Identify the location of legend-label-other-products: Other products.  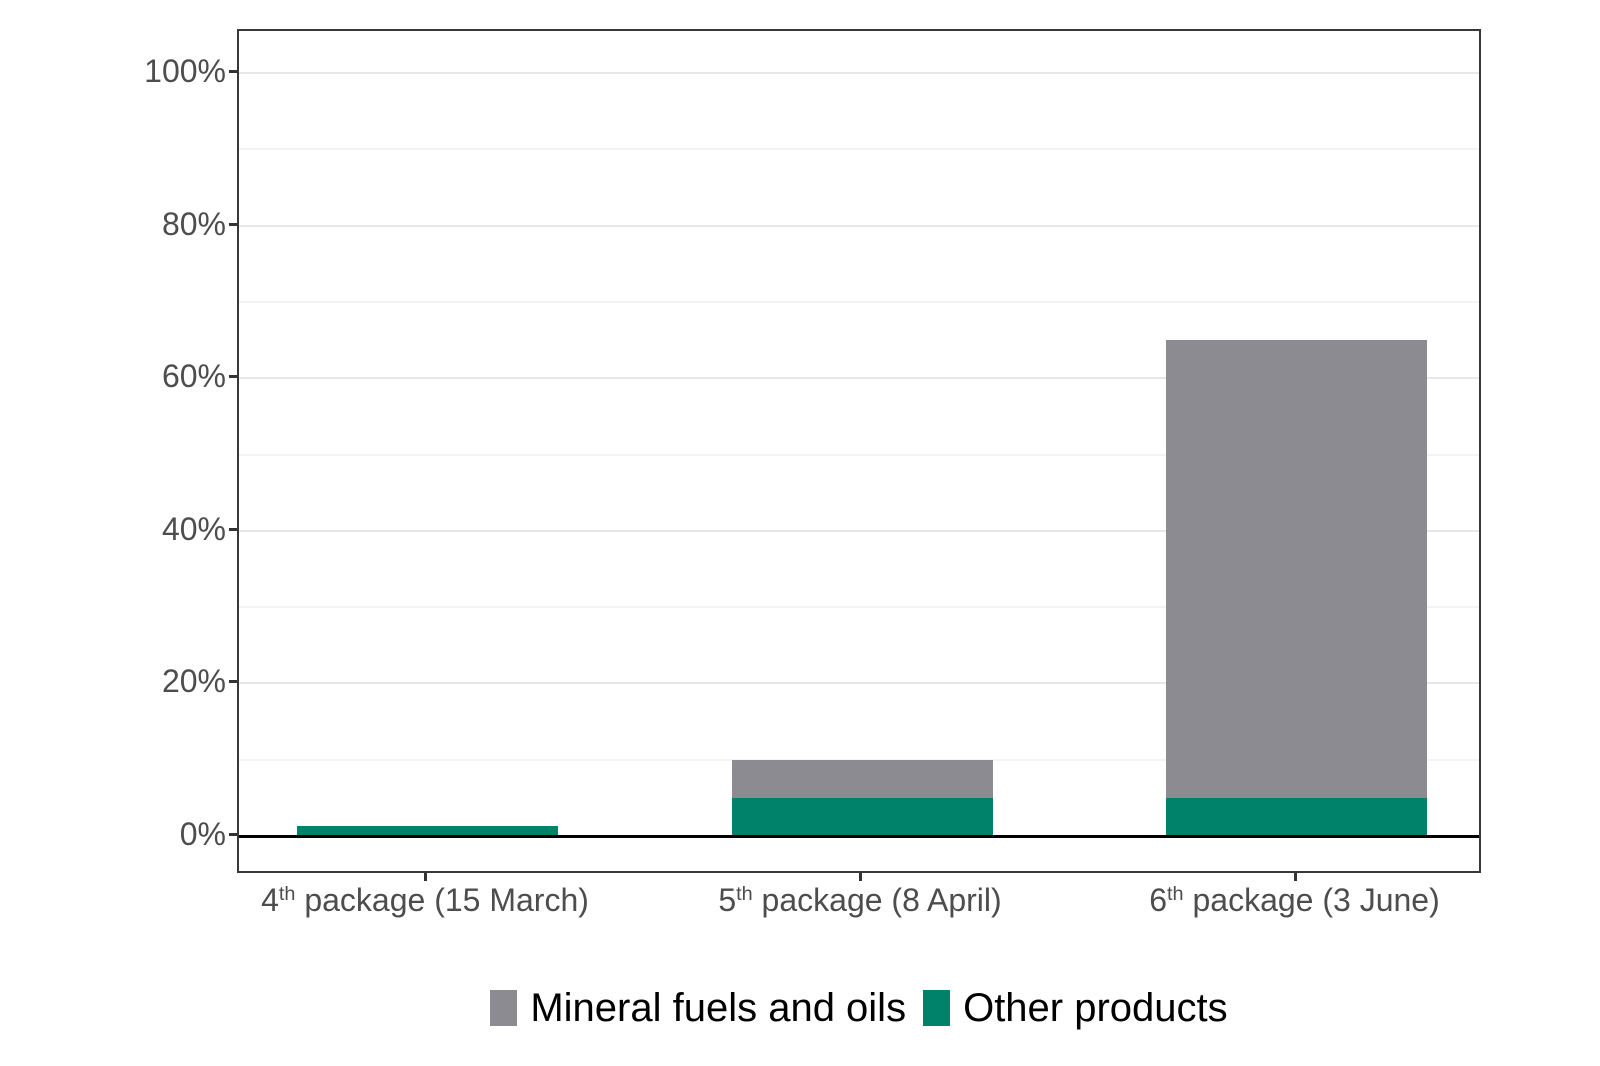
(1095, 1008).